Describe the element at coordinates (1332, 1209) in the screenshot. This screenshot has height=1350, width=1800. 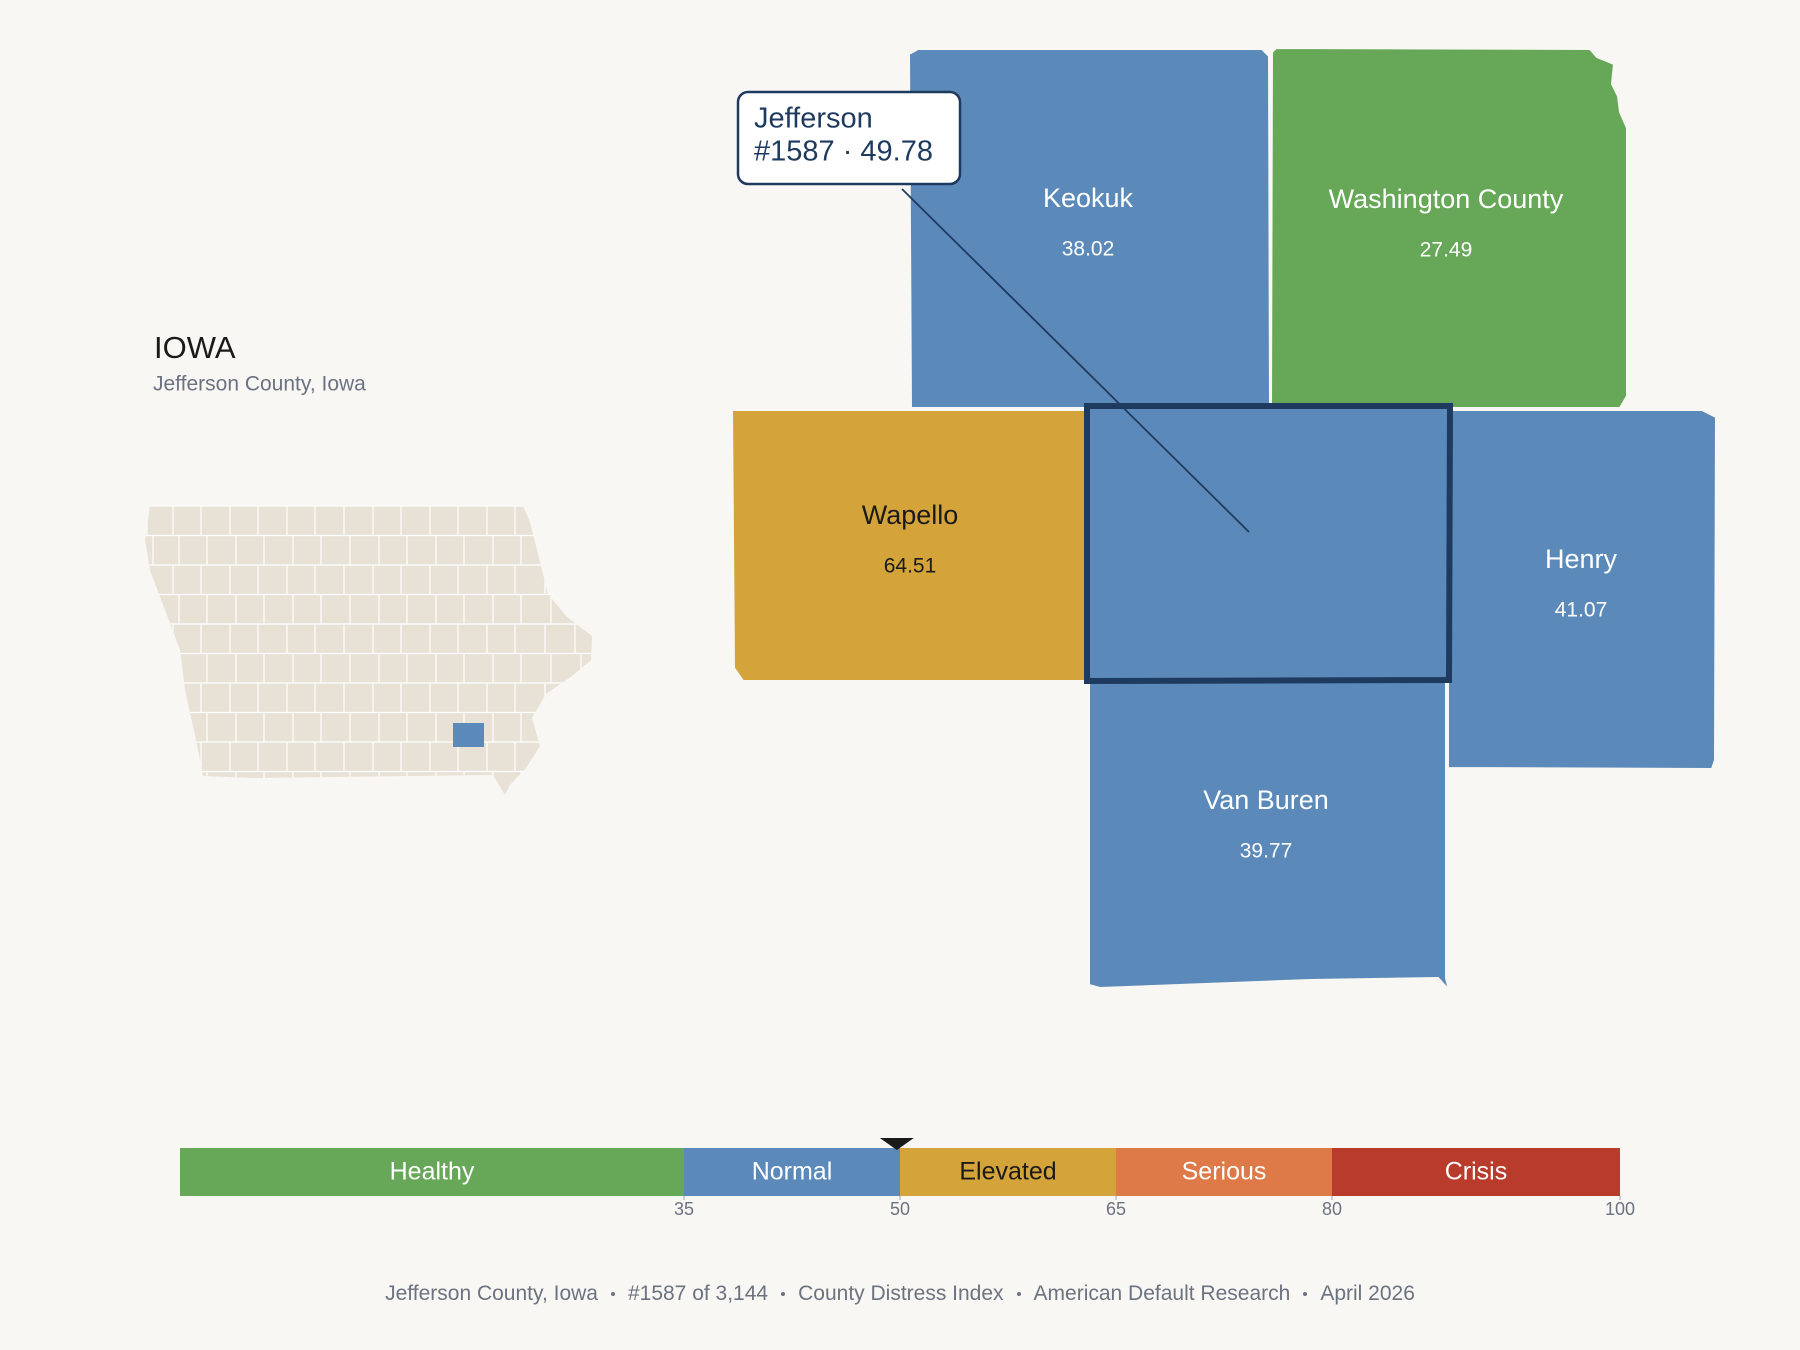
I see `tick-label: 80` at that location.